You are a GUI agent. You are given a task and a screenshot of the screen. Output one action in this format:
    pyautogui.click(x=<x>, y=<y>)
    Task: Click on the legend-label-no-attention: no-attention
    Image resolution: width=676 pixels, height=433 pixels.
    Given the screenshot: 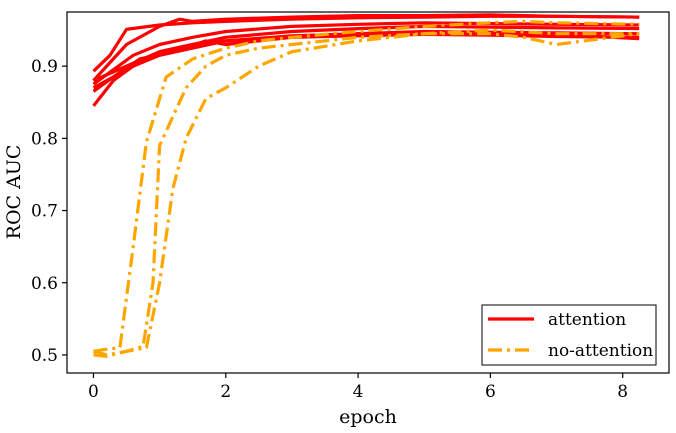 What is the action you would take?
    pyautogui.click(x=600, y=351)
    